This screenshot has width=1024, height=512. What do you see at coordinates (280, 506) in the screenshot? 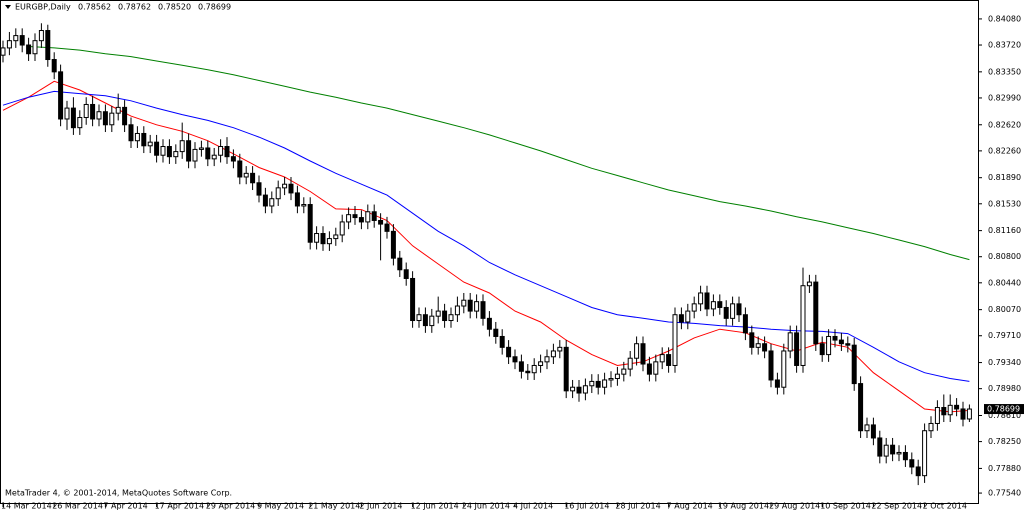
I see `x-tick-label: 9 May 2014` at bounding box center [280, 506].